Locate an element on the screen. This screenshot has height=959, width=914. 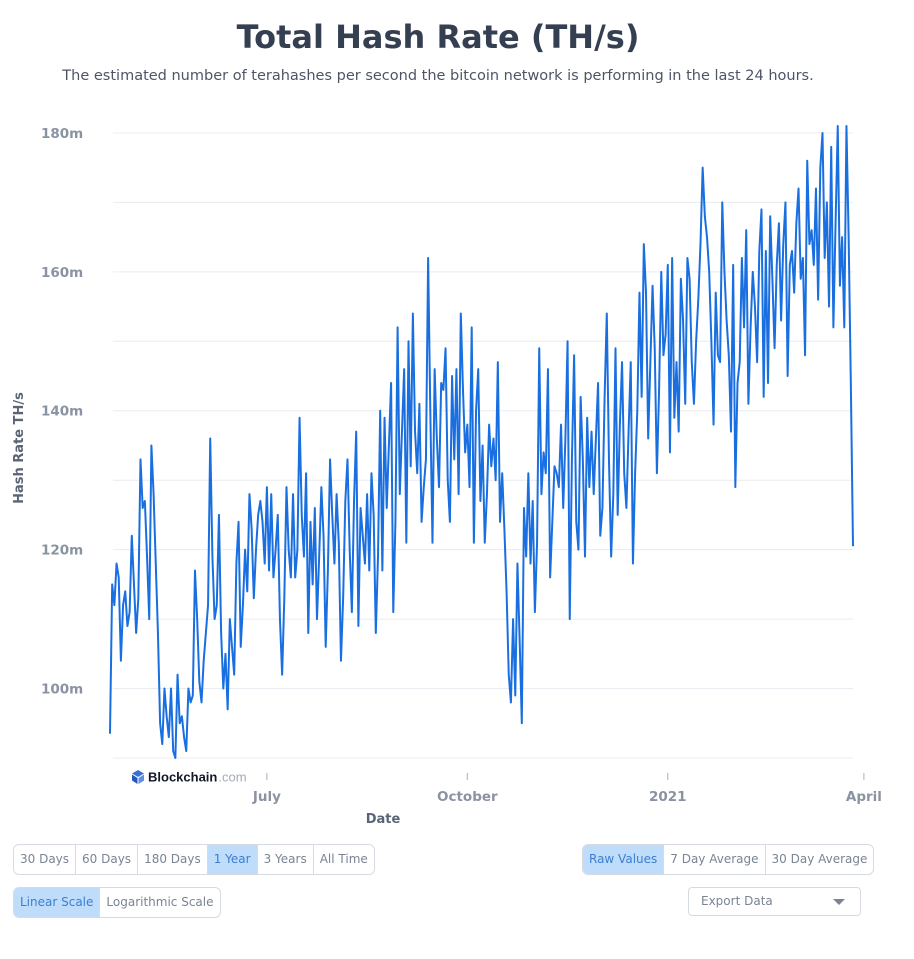
scale-logarithmic-scale-button: Logarithmic Scale is located at coordinates (160, 902).